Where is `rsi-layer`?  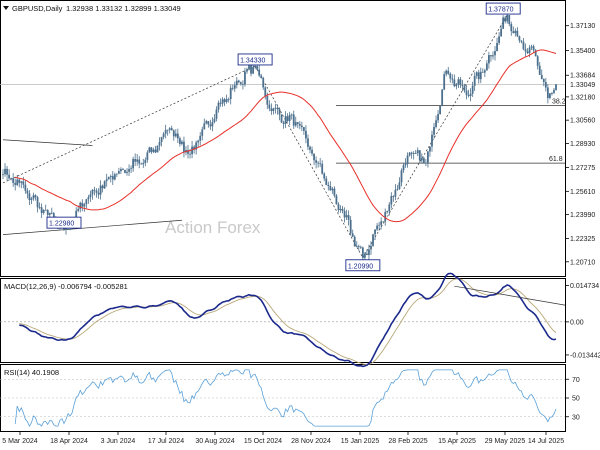 rsi-layer is located at coordinates (282, 398).